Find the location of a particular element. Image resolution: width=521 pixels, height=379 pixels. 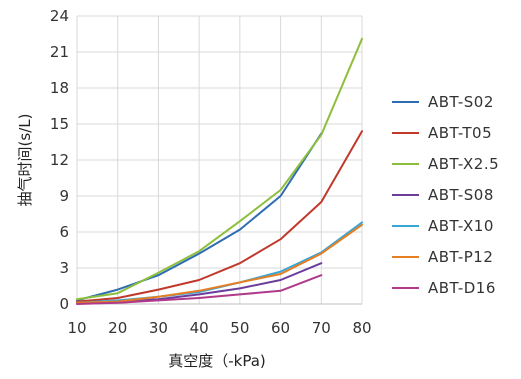

legend-label: ABT-D16 is located at coordinates (462, 288).